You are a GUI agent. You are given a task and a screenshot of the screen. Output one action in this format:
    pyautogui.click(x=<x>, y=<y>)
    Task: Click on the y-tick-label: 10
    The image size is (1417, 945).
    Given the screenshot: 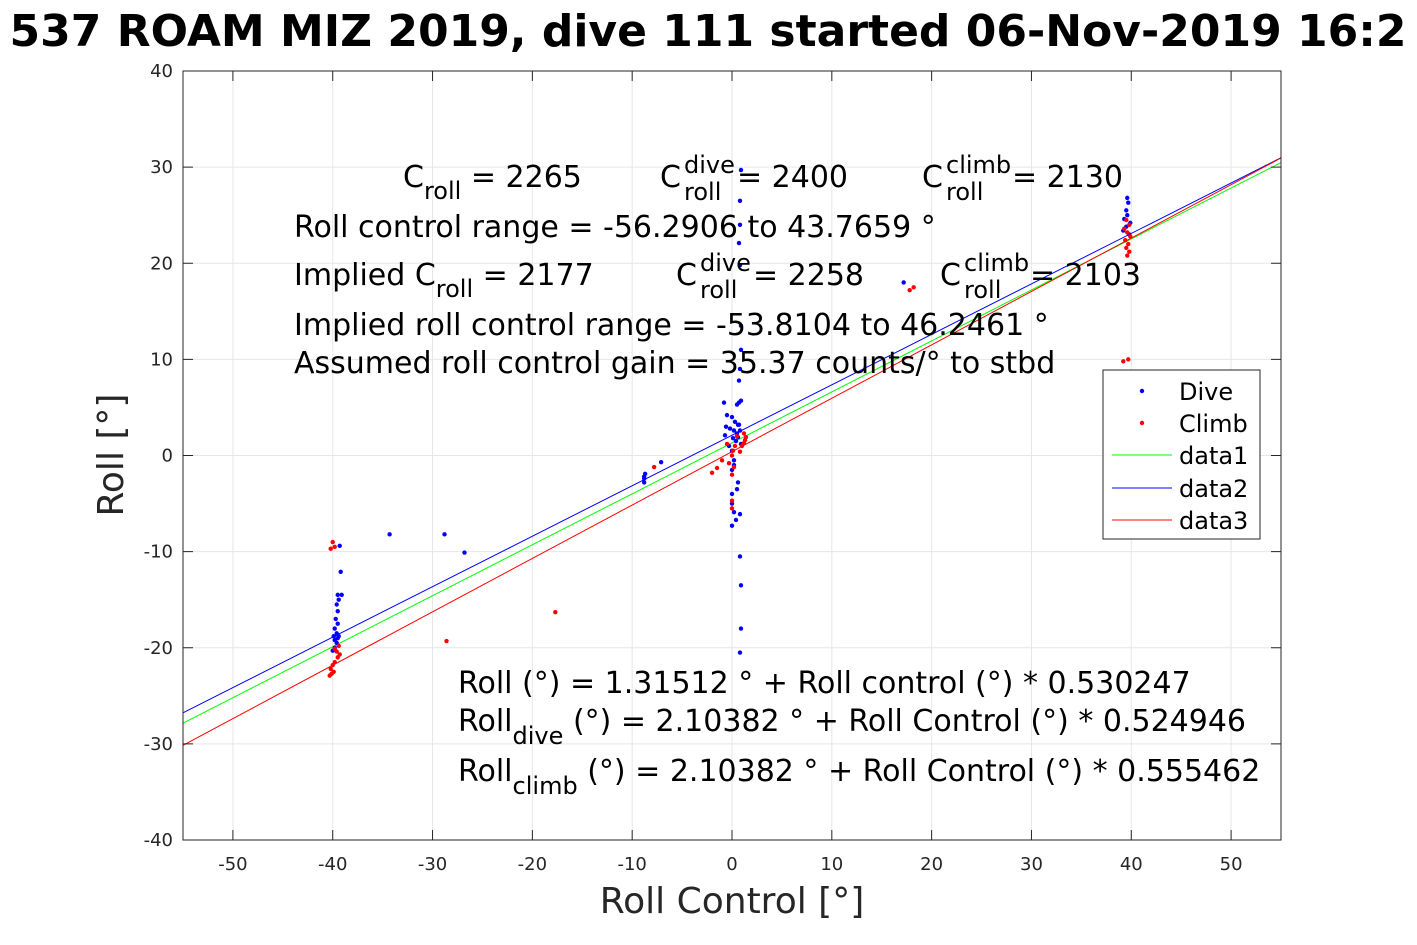 What is the action you would take?
    pyautogui.click(x=161, y=359)
    